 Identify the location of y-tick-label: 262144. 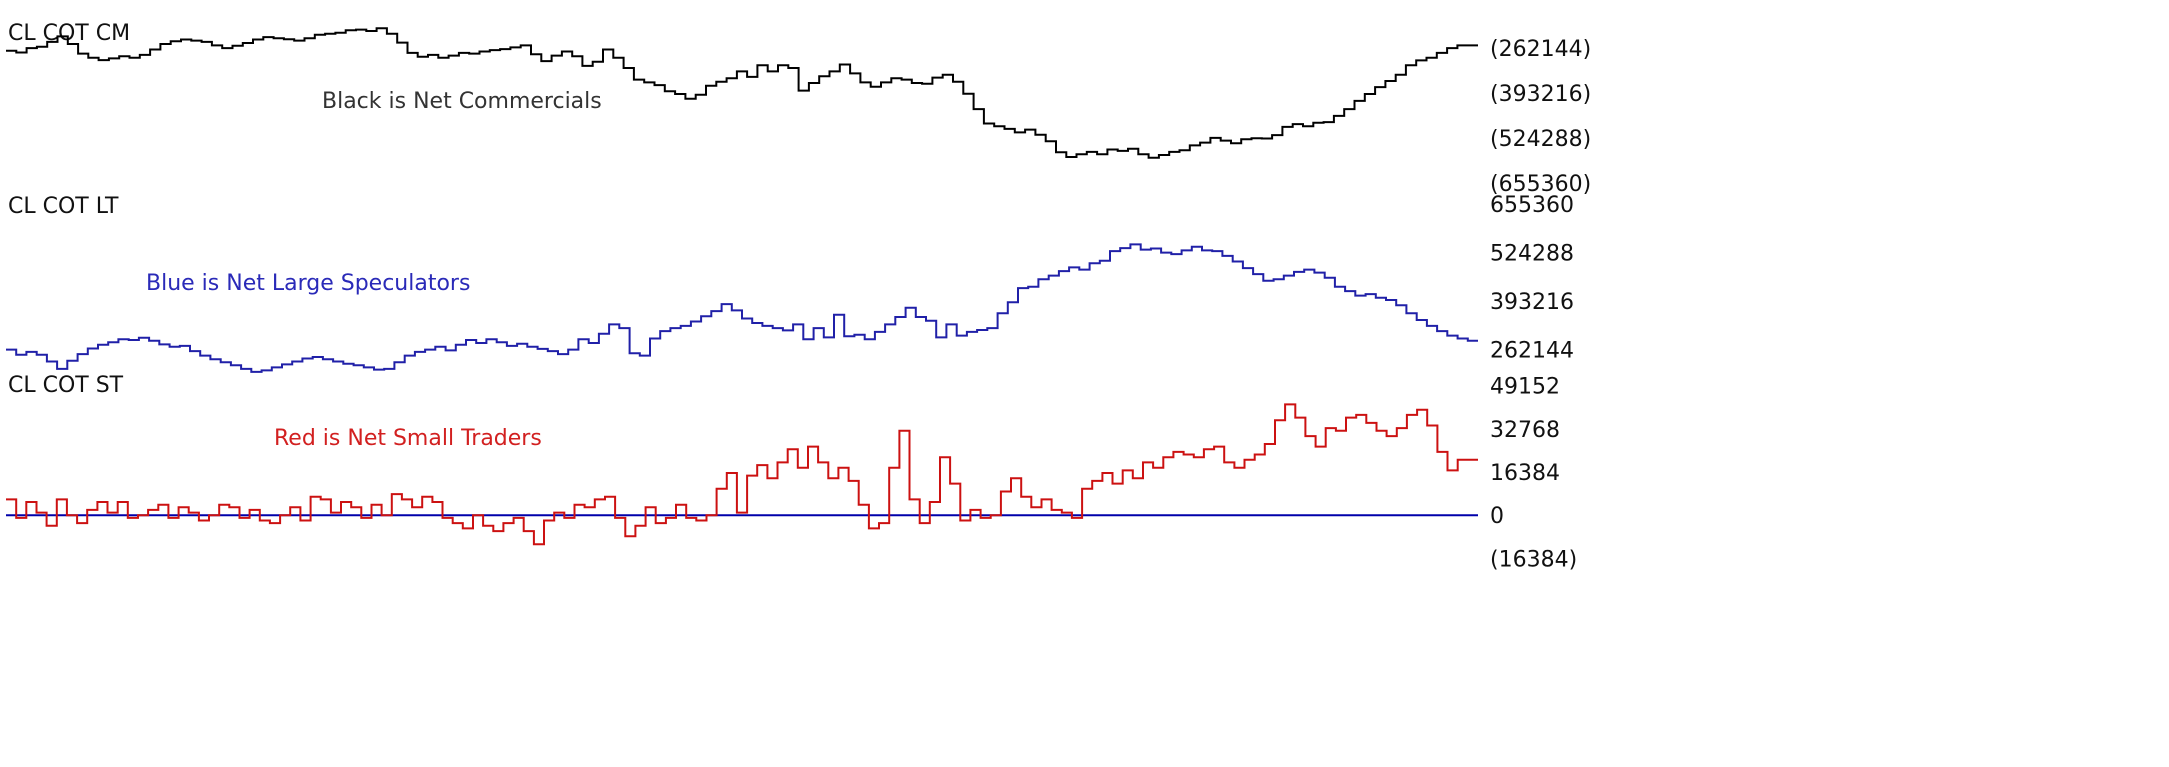
(1532, 351).